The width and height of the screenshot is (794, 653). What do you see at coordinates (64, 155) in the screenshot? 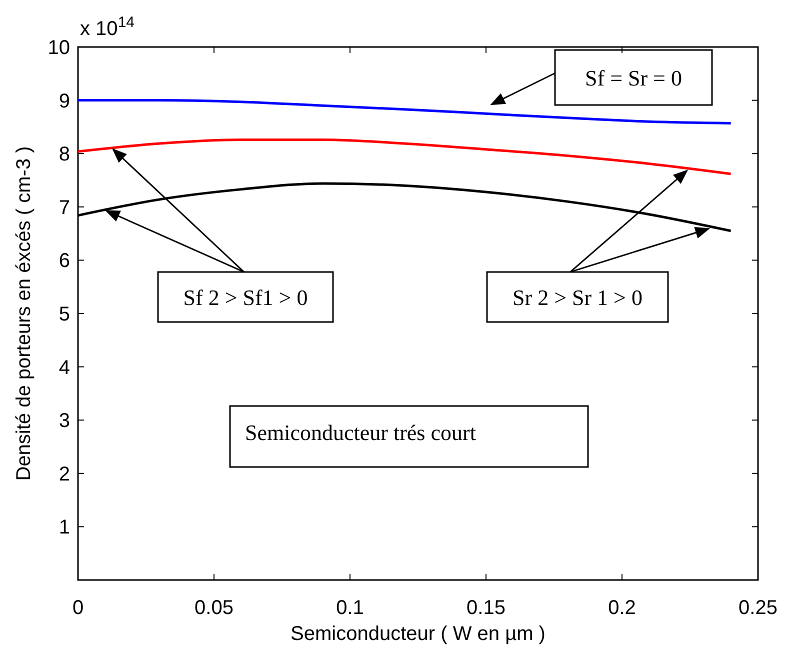
I see `y-tick-label: 8` at bounding box center [64, 155].